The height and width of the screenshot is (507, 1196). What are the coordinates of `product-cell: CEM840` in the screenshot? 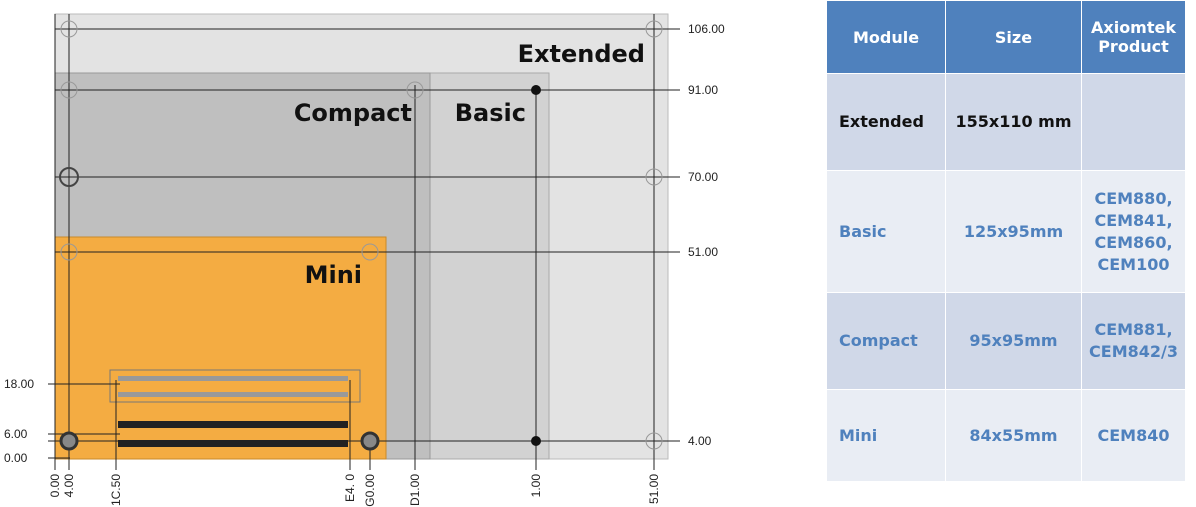 It's located at (1133, 435).